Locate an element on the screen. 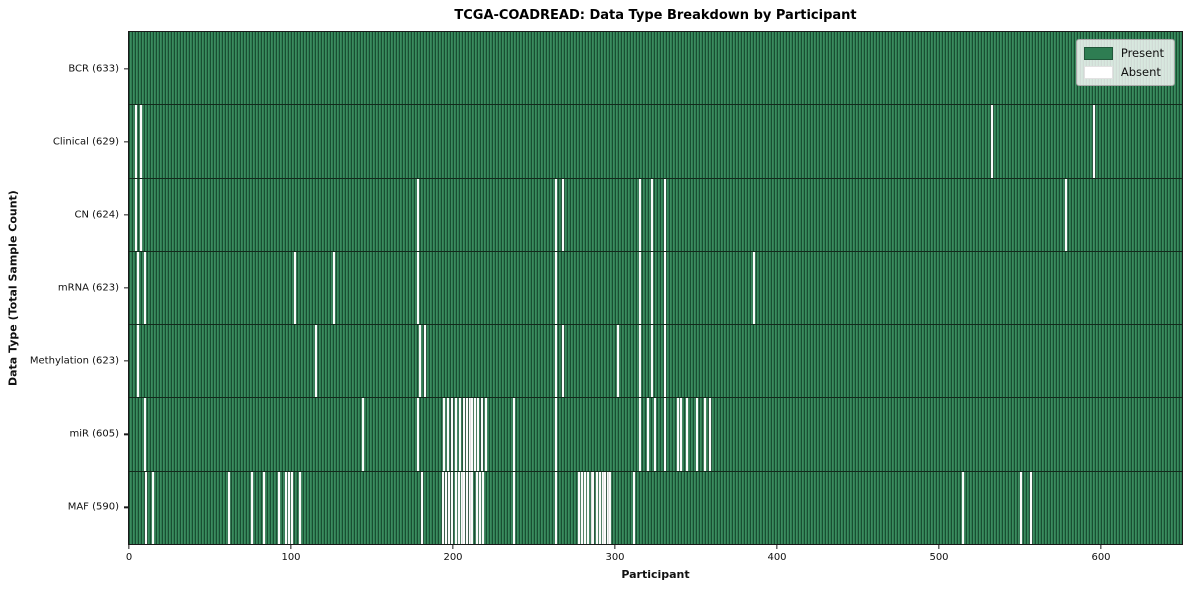  heatmap-row-methylation is located at coordinates (655, 361).